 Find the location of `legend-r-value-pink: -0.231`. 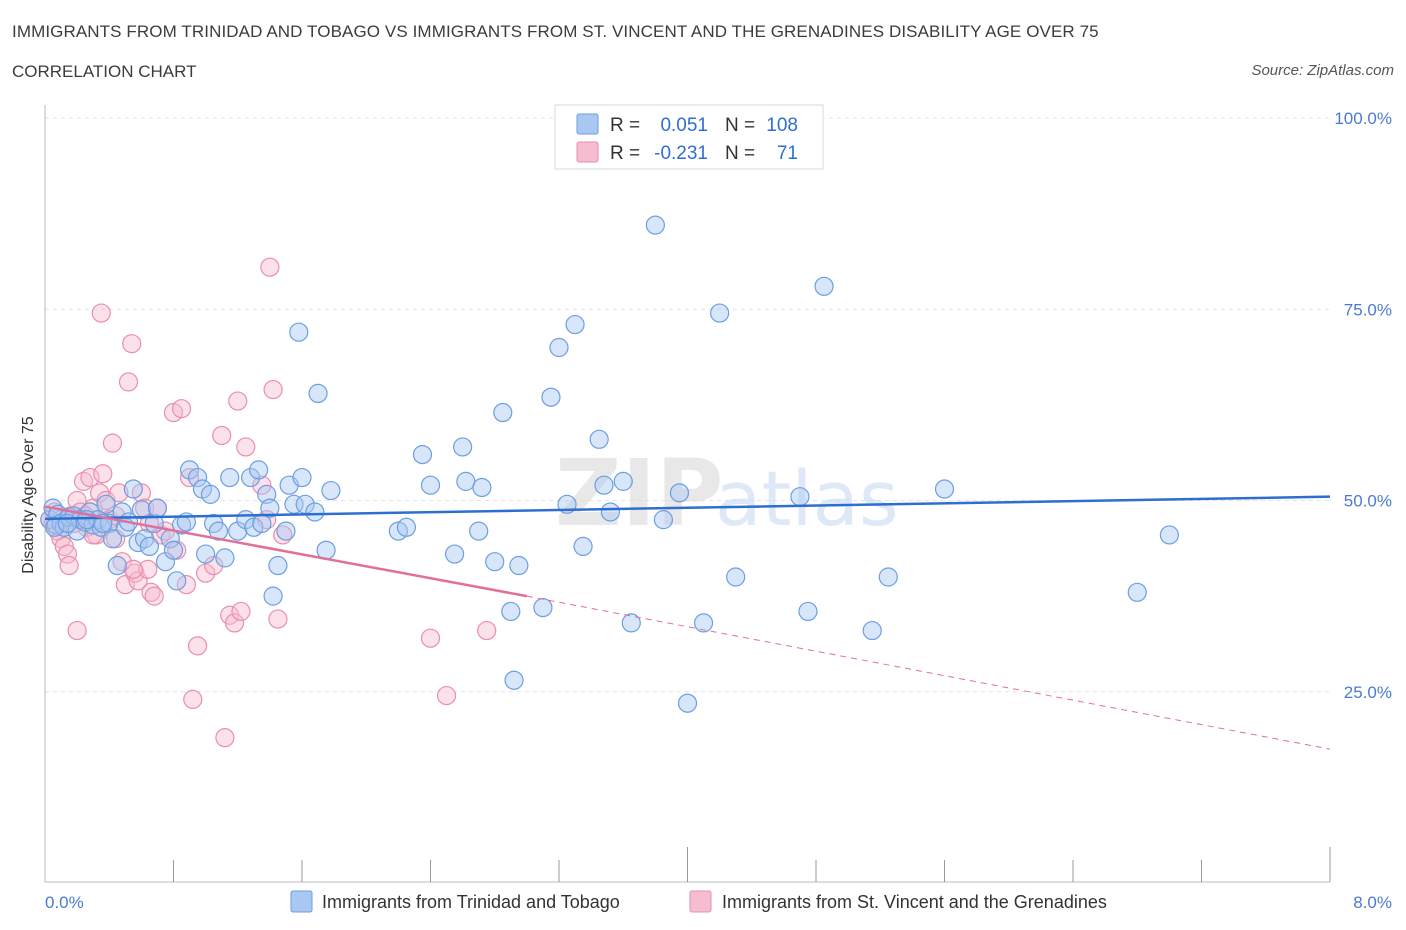

legend-r-value-pink: -0.231 is located at coordinates (681, 153).